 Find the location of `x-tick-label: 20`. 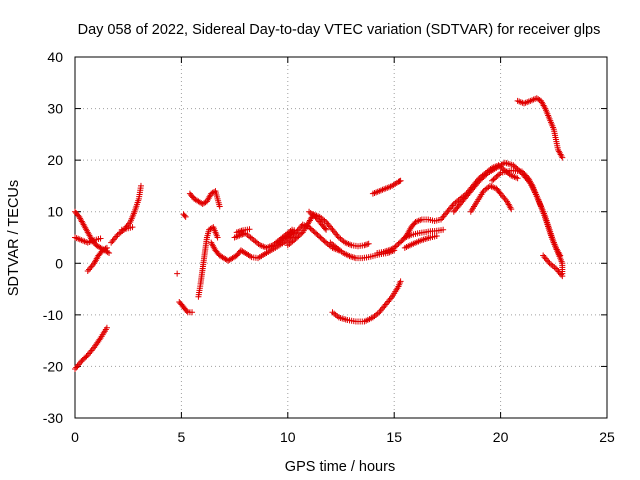

x-tick-label: 20 is located at coordinates (501, 437).